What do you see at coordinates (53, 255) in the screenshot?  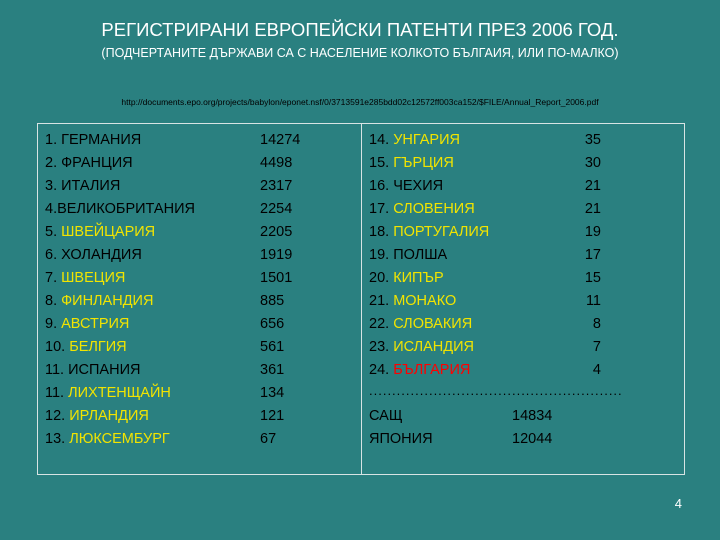 I see `rank-prefix: 6.` at bounding box center [53, 255].